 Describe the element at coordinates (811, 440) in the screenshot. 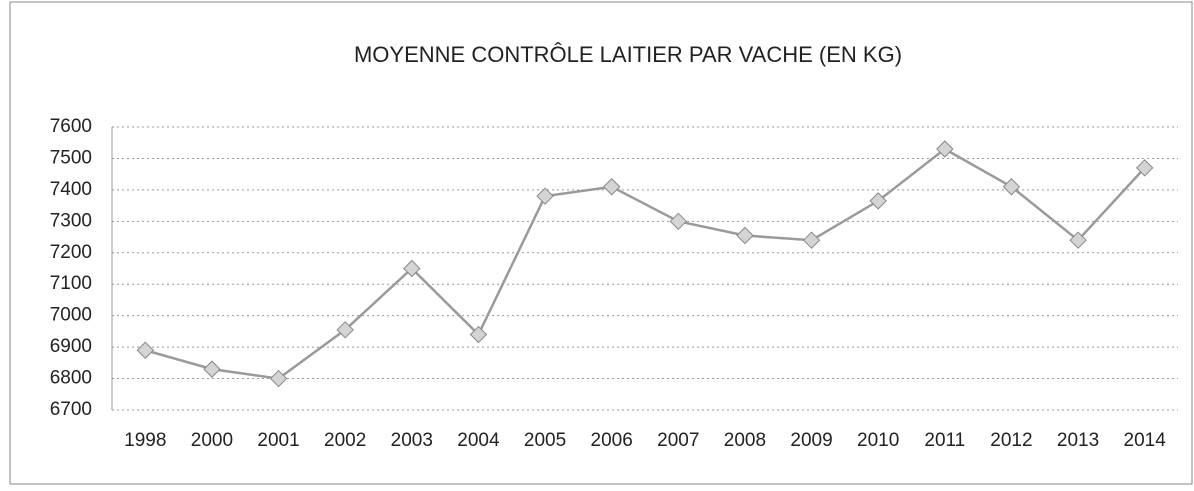

I see `x-tick-label: 2009` at that location.